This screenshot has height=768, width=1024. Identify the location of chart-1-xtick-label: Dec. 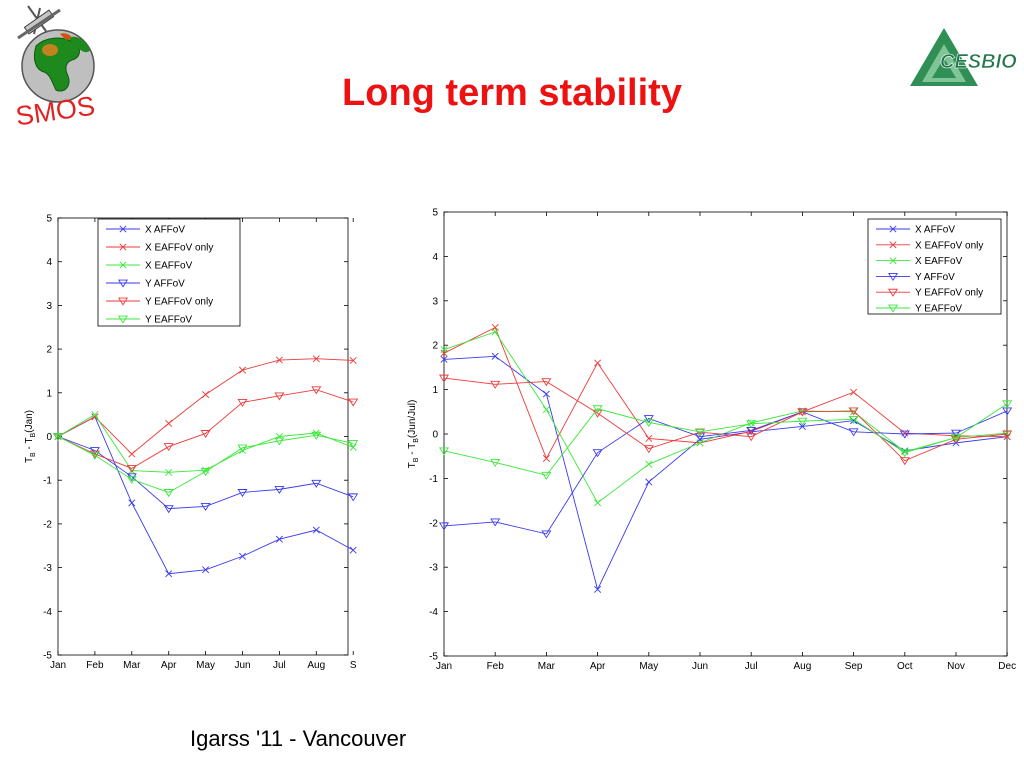
(1007, 666).